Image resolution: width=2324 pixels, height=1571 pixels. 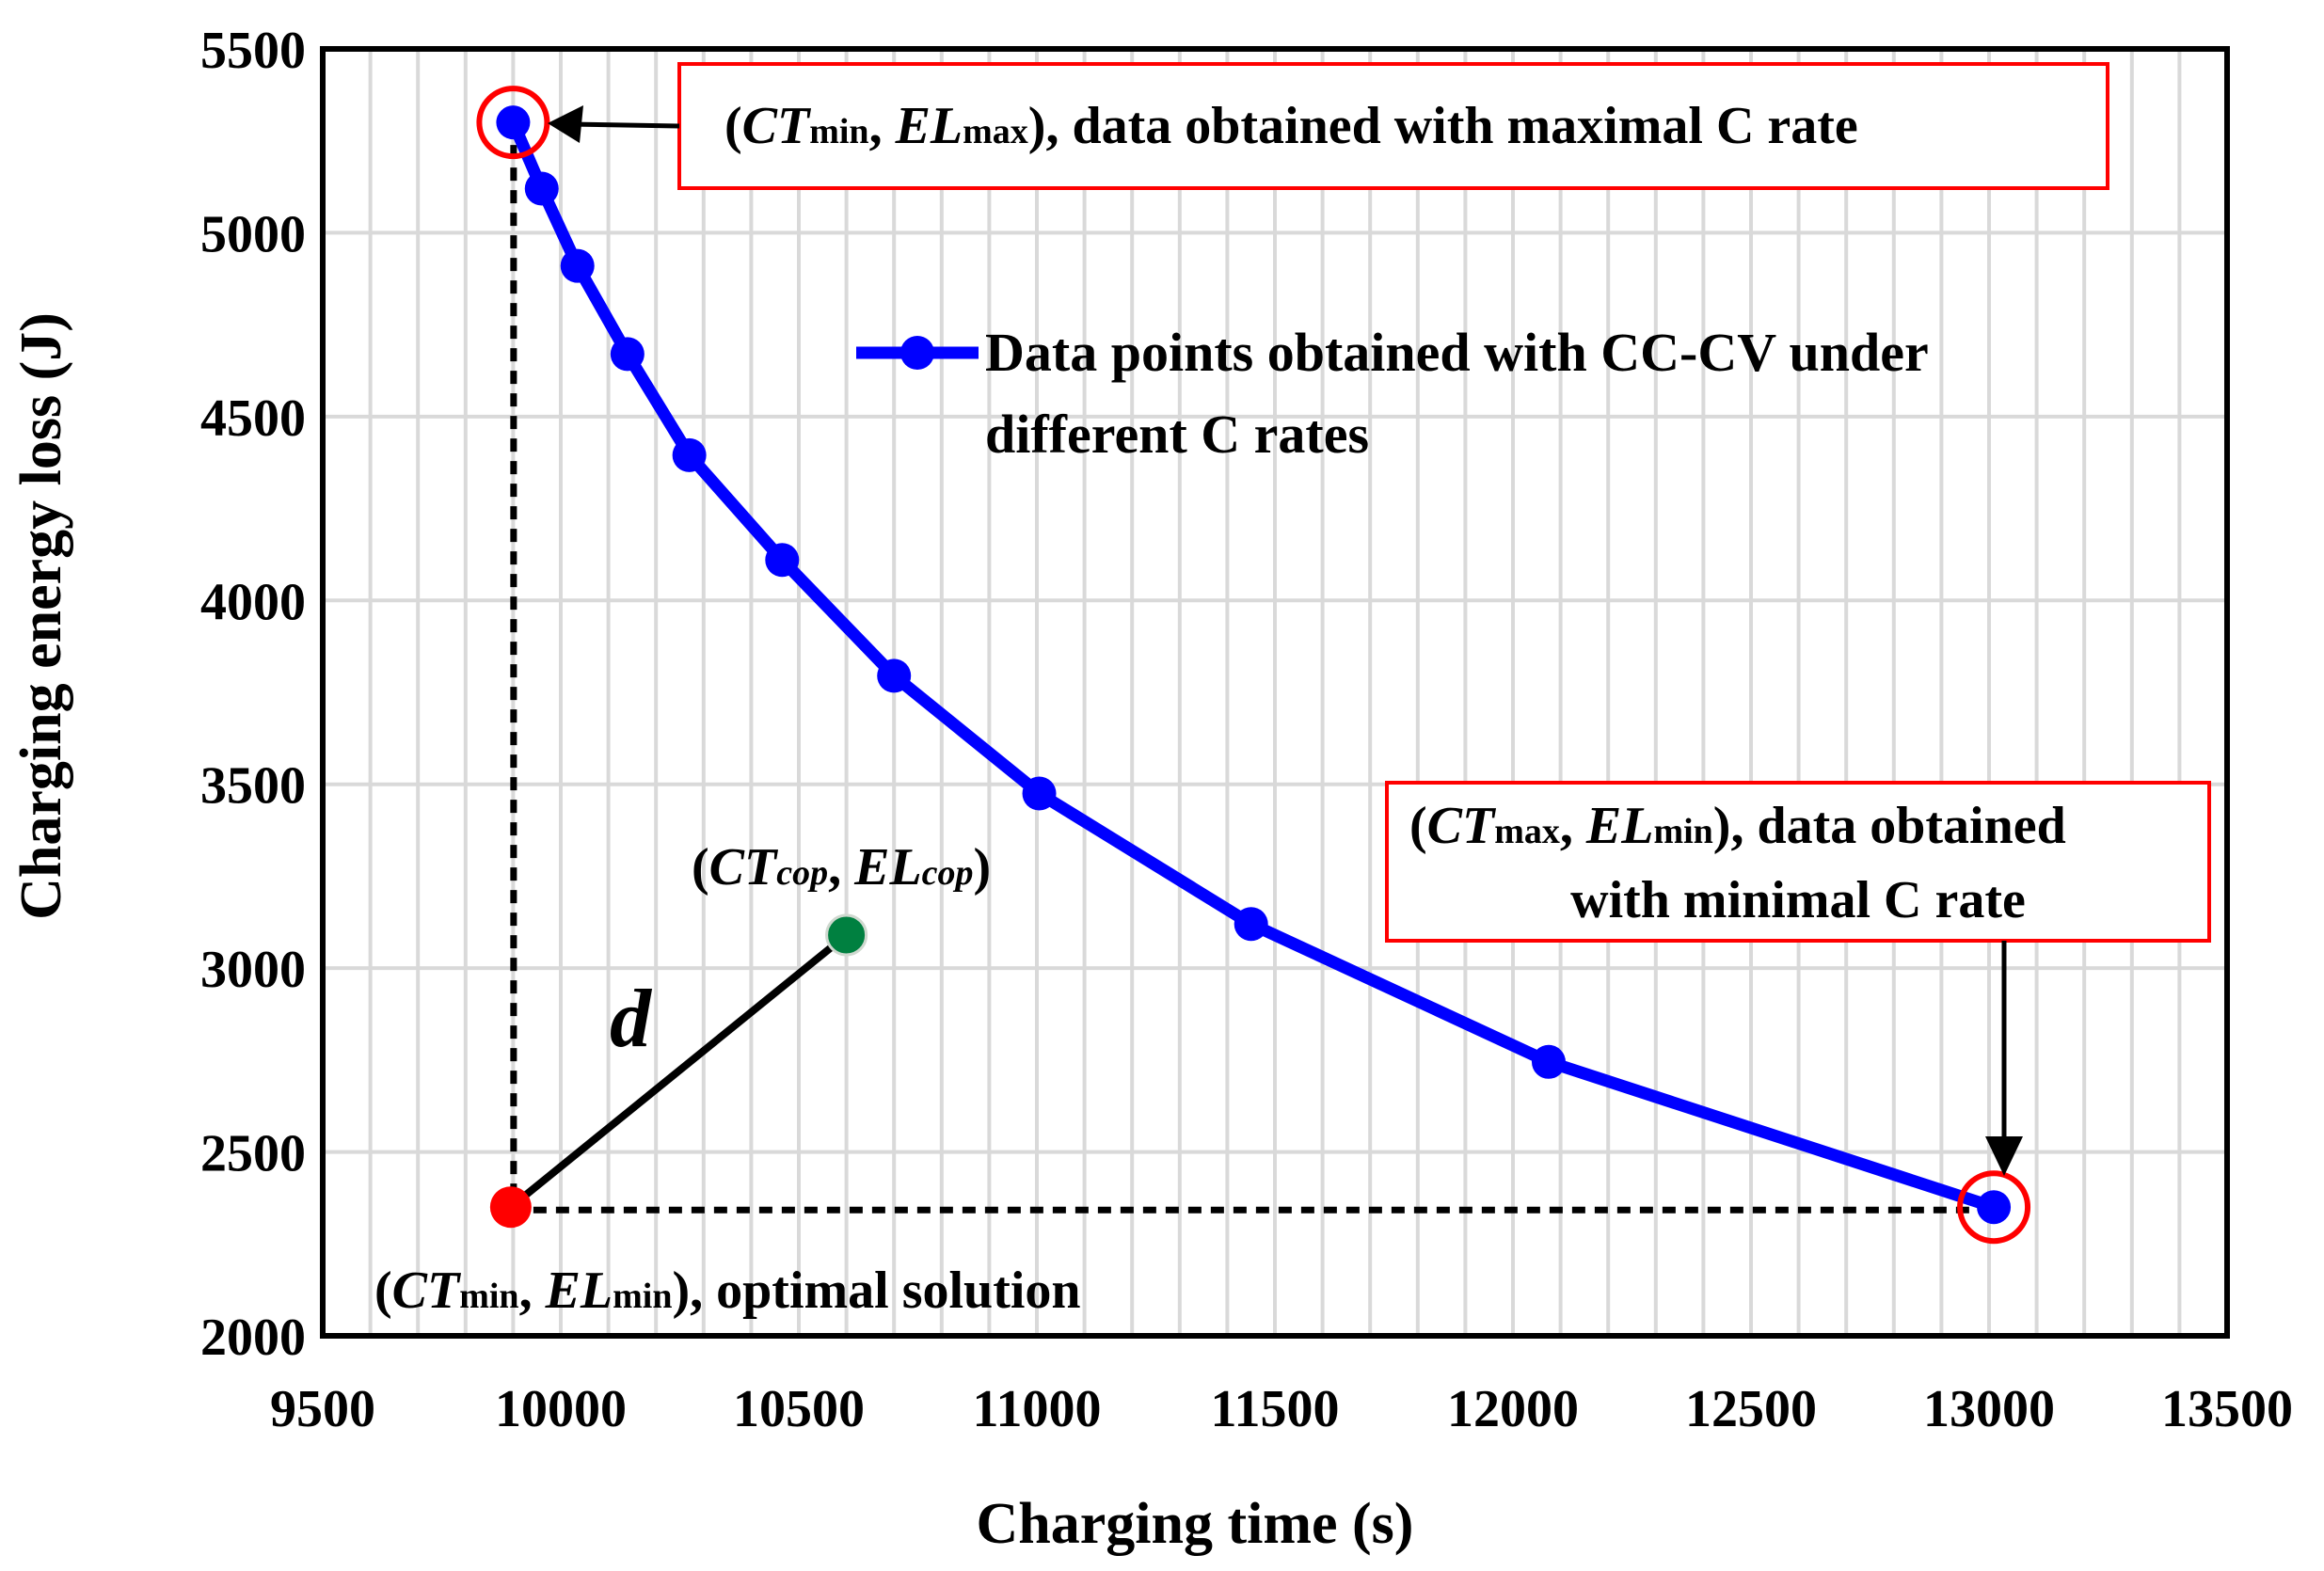 I want to click on max-rate-ring, so click(x=513, y=123).